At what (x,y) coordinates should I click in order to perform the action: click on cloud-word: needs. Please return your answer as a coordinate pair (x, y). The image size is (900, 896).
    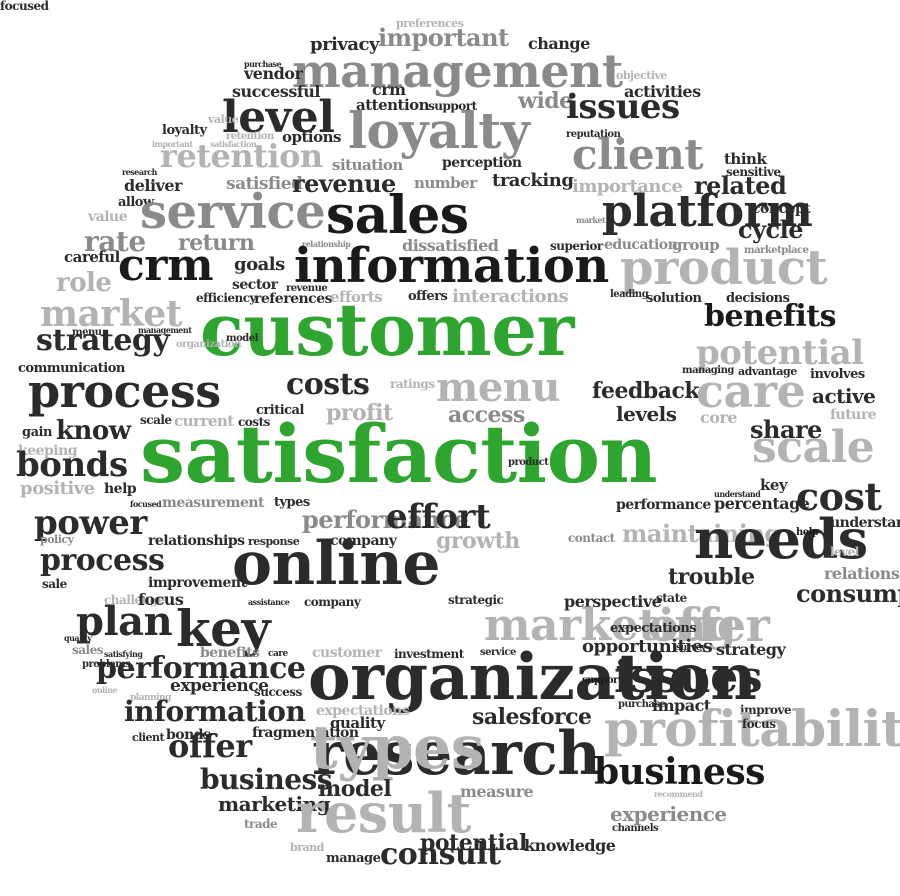
    Looking at the image, I should click on (781, 539).